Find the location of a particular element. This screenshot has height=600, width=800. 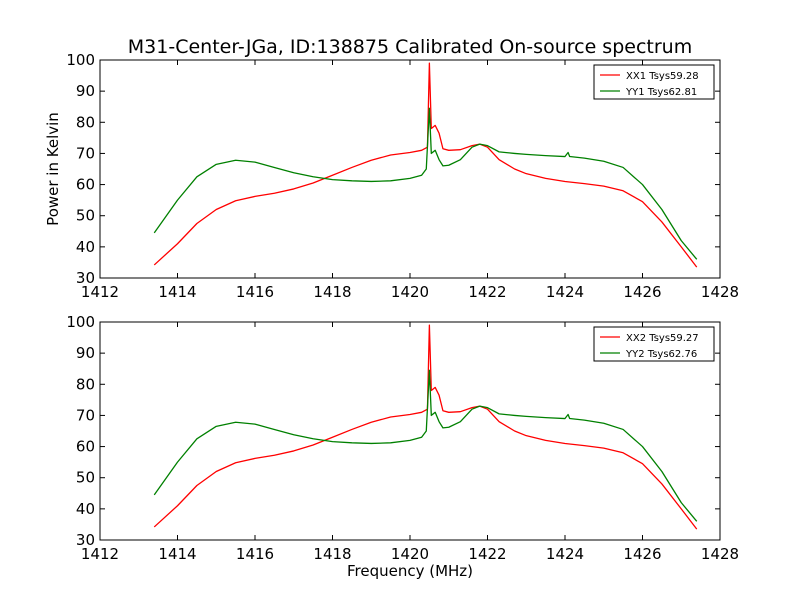

legend-label: YY2 Tsys62.76 is located at coordinates (661, 354).